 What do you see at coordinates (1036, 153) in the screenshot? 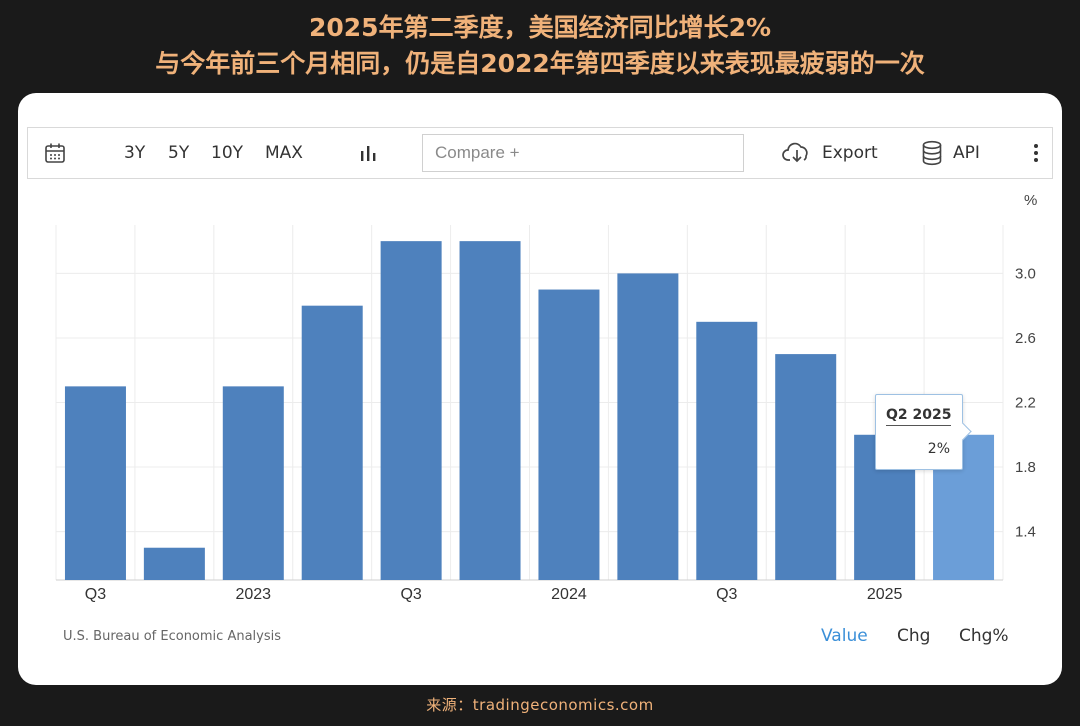
I see `more-vertical-icon` at bounding box center [1036, 153].